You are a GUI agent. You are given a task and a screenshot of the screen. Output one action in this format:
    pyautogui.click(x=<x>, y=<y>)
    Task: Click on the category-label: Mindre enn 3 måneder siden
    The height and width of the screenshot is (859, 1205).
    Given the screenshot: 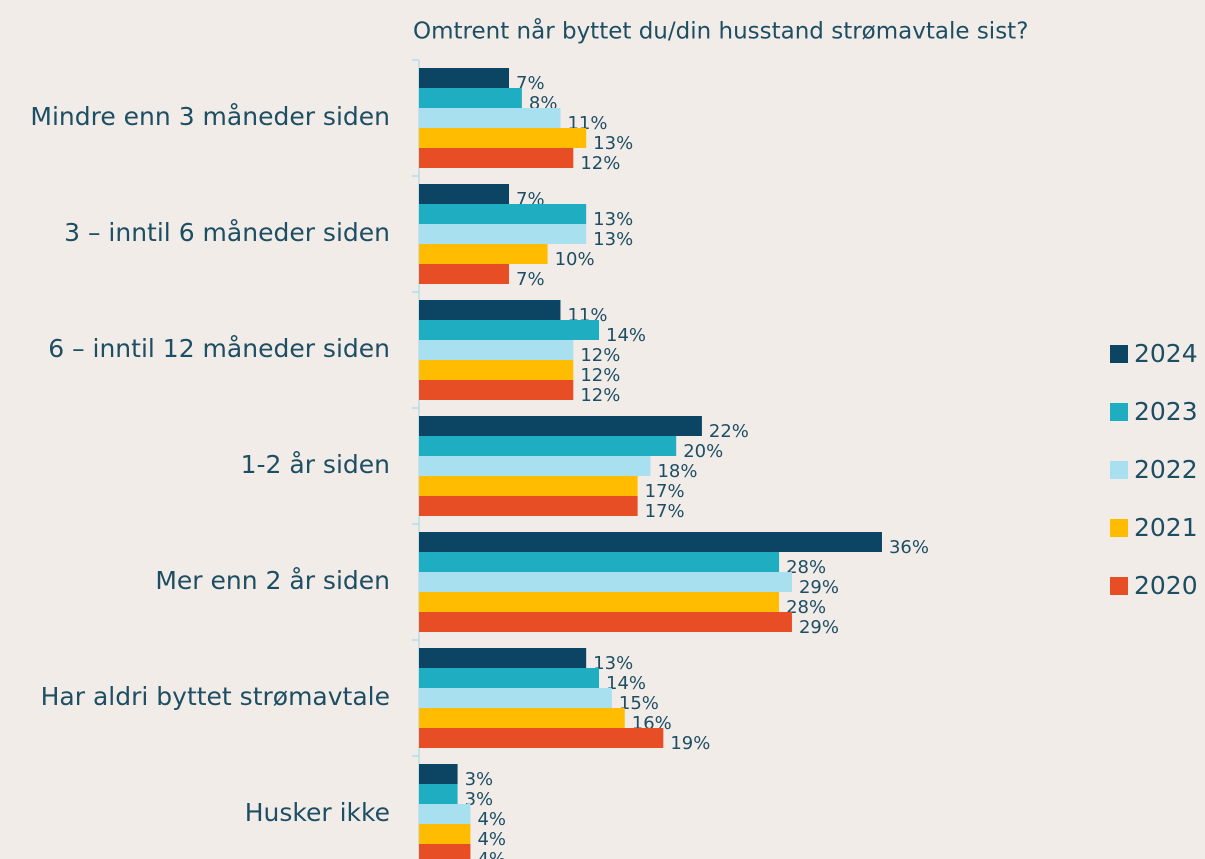 What is the action you would take?
    pyautogui.click(x=210, y=116)
    